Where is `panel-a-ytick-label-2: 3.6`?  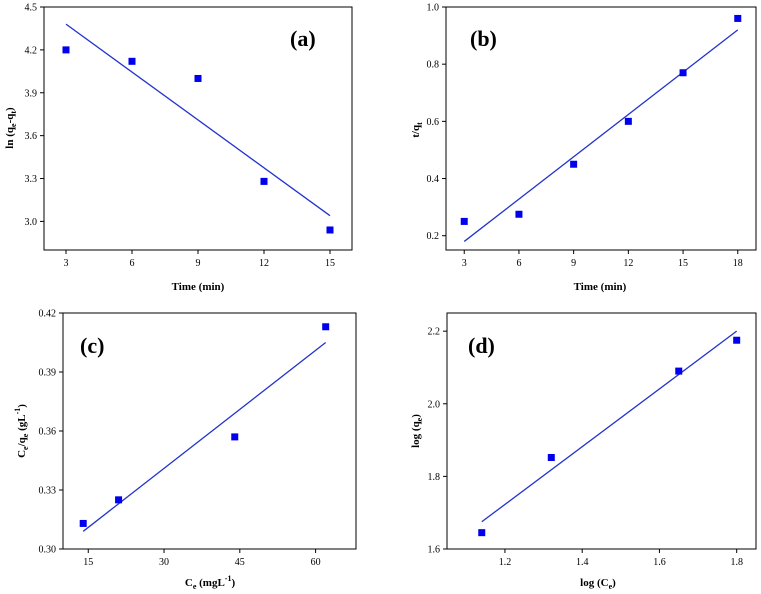 panel-a-ytick-label-2: 3.6 is located at coordinates (31, 136).